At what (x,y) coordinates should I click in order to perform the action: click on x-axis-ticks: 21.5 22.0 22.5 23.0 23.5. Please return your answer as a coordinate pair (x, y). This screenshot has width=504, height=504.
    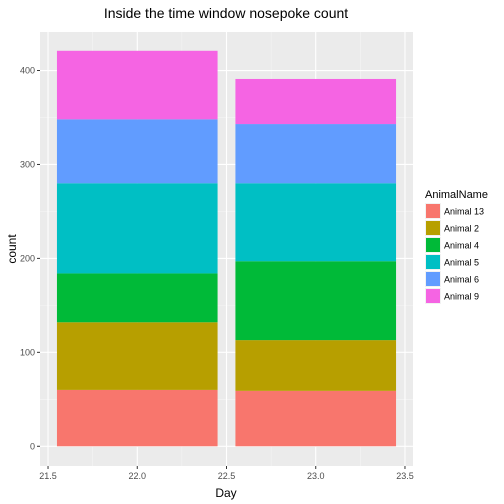
    Looking at the image, I should click on (226, 473).